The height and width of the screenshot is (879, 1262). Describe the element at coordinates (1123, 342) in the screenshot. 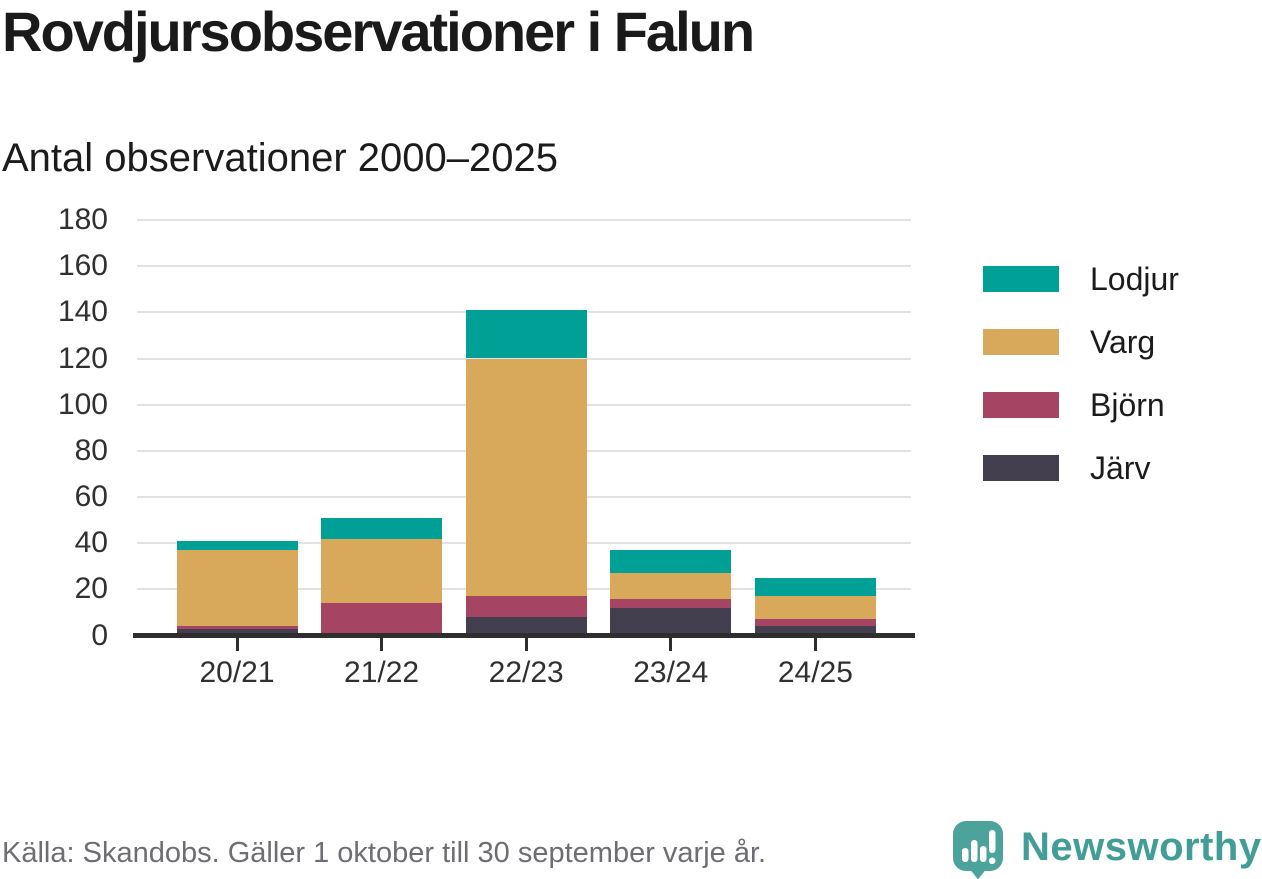

I see `legend-label: Varg` at that location.